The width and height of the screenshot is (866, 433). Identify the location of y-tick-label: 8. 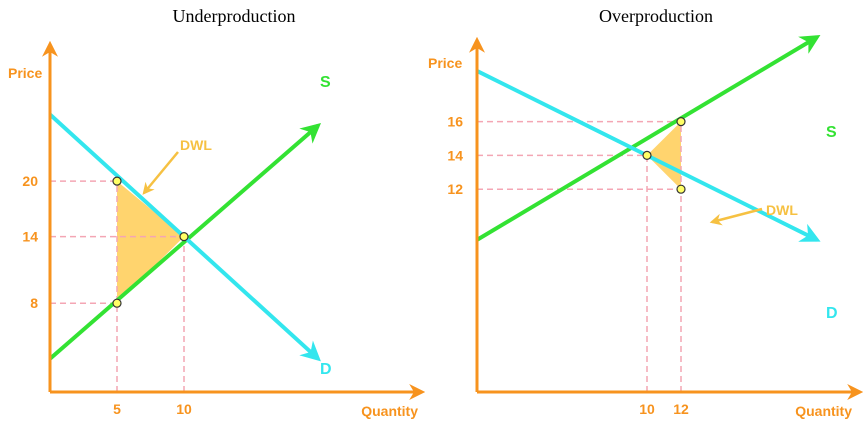
(34, 303).